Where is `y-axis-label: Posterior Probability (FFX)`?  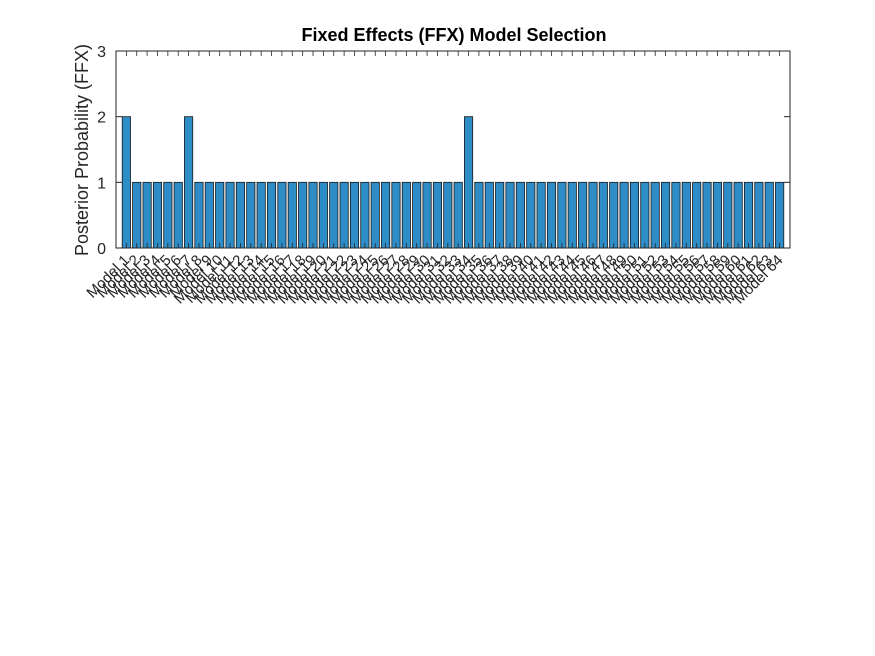
y-axis-label: Posterior Probability (FFX) is located at coordinates (82, 150).